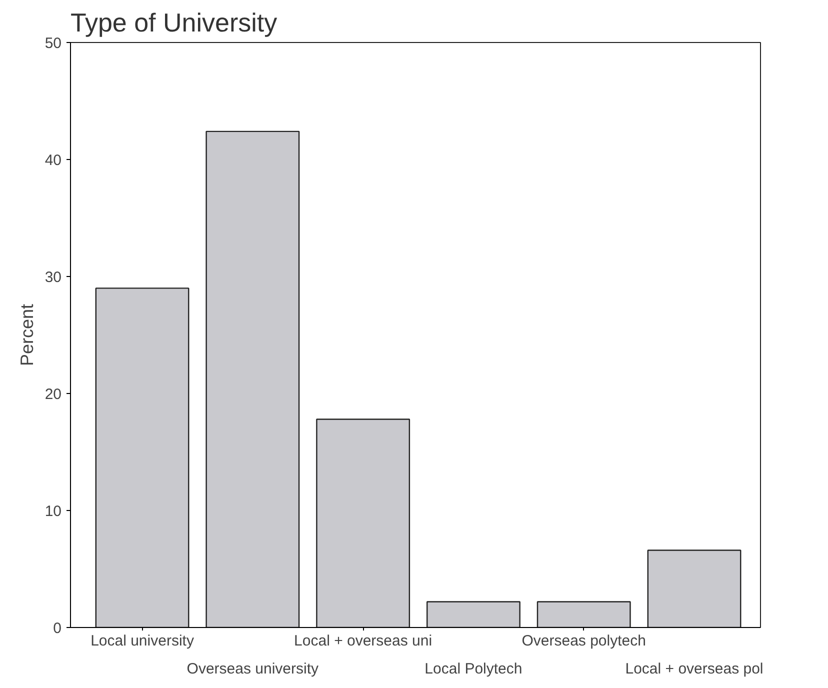 Image resolution: width=828 pixels, height=688 pixels. What do you see at coordinates (253, 669) in the screenshot?
I see `x-tick-label: Overseas university` at bounding box center [253, 669].